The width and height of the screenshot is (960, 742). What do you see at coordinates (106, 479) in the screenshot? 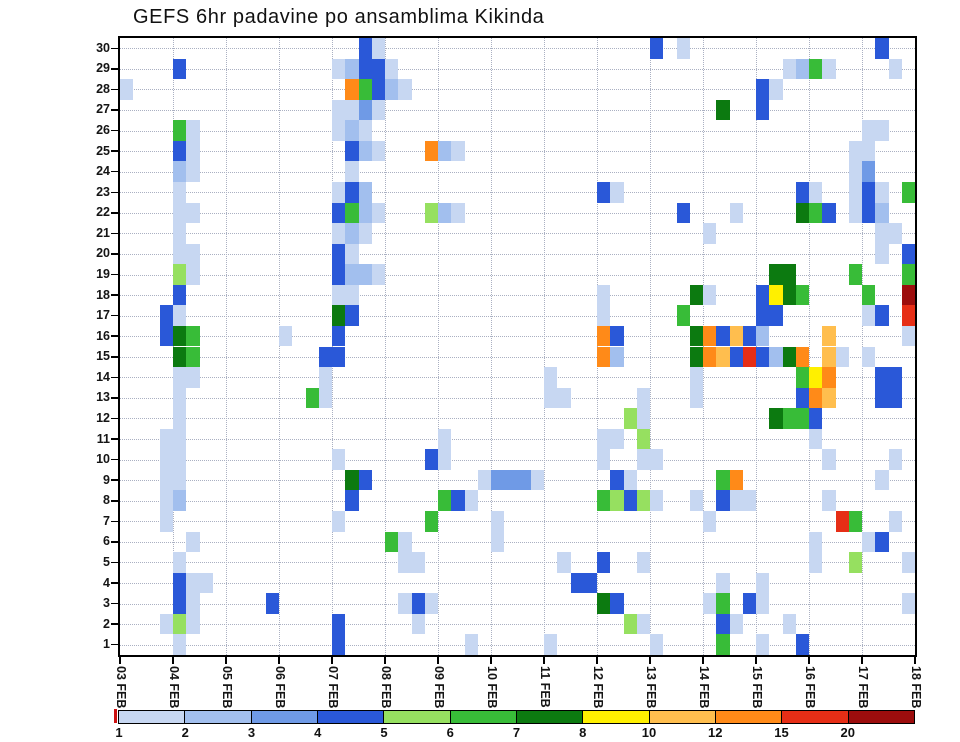
I see `y-tick-label: 9` at bounding box center [106, 479].